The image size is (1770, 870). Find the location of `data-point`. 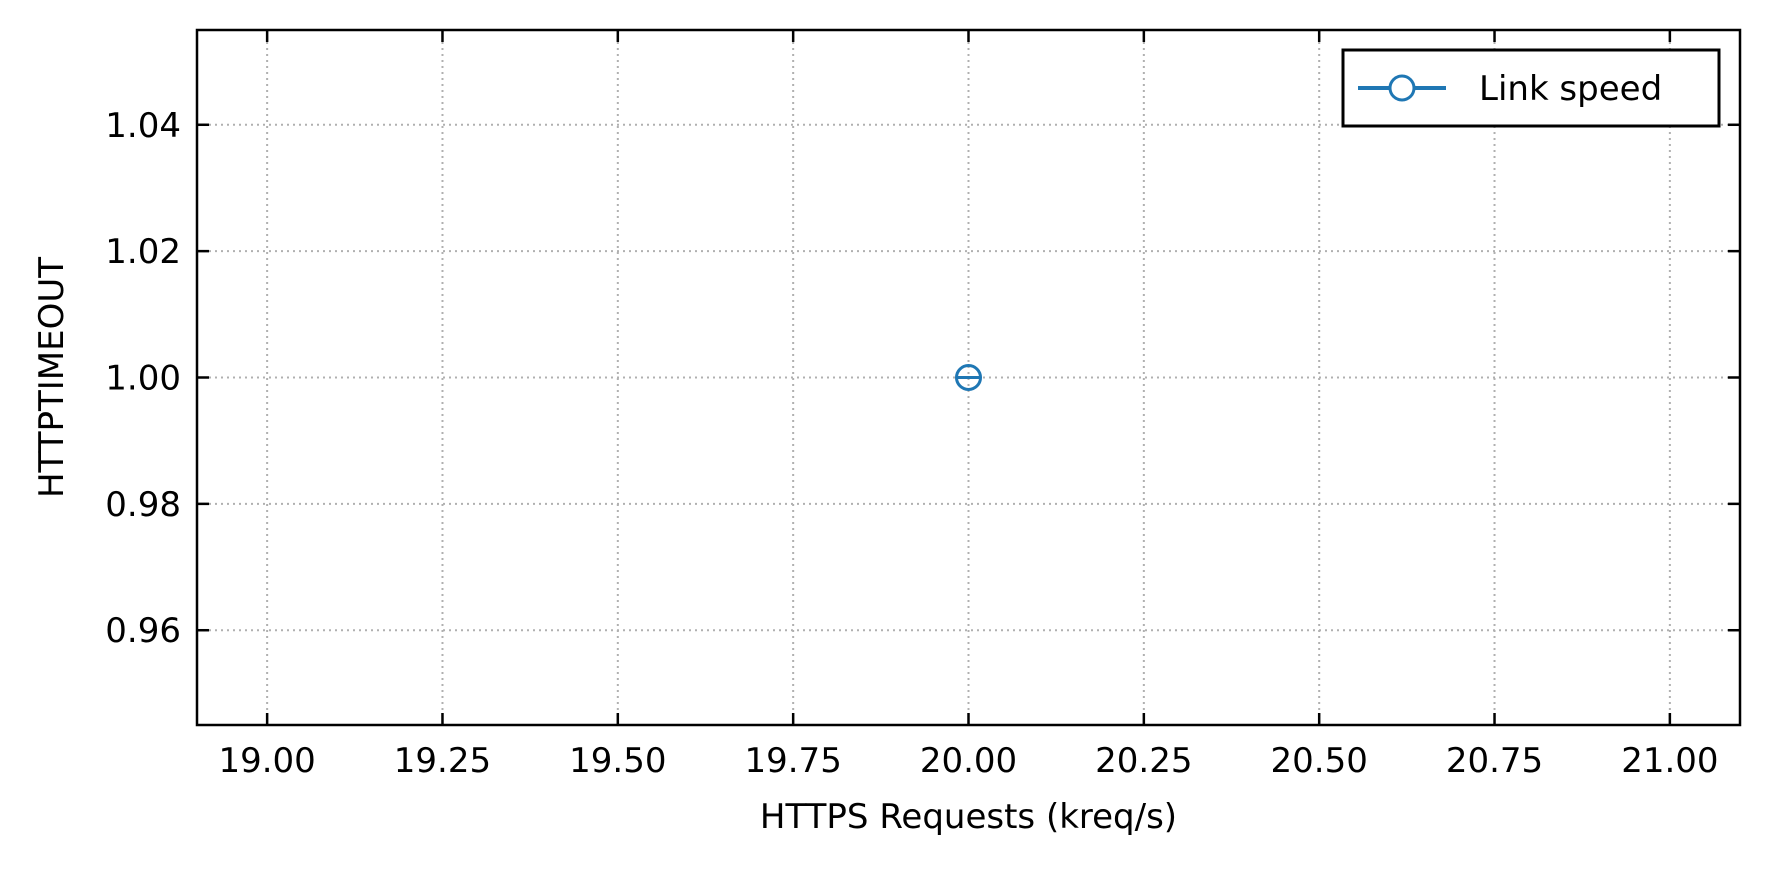

data-point is located at coordinates (968, 377).